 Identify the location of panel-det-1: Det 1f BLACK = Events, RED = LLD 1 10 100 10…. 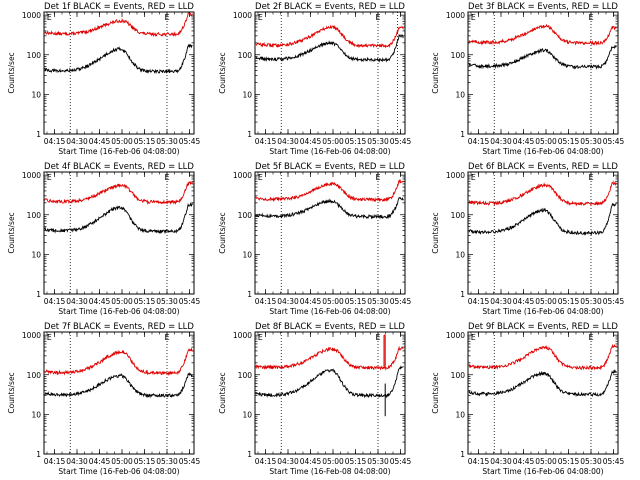
(104, 79).